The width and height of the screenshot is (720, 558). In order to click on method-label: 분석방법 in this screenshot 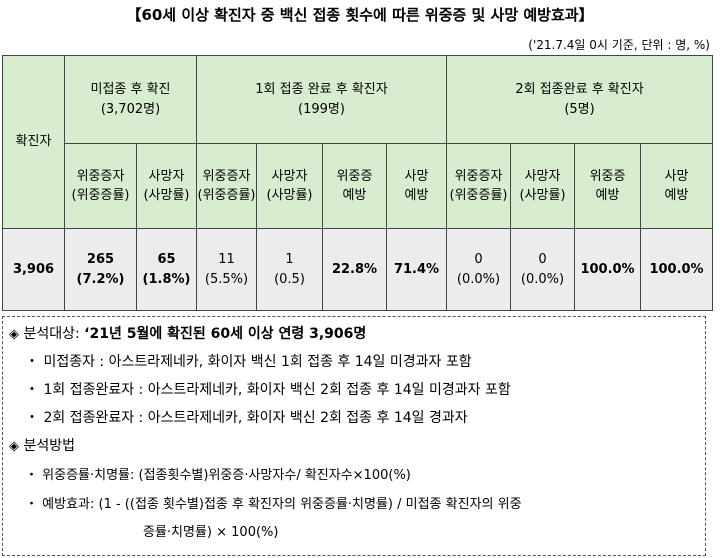, I will do `click(49, 446)`.